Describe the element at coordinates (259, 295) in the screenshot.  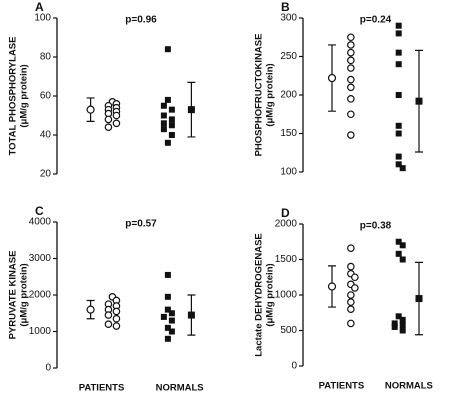
I see `y-axis-label: Lactate DEHYDROGENASE` at that location.